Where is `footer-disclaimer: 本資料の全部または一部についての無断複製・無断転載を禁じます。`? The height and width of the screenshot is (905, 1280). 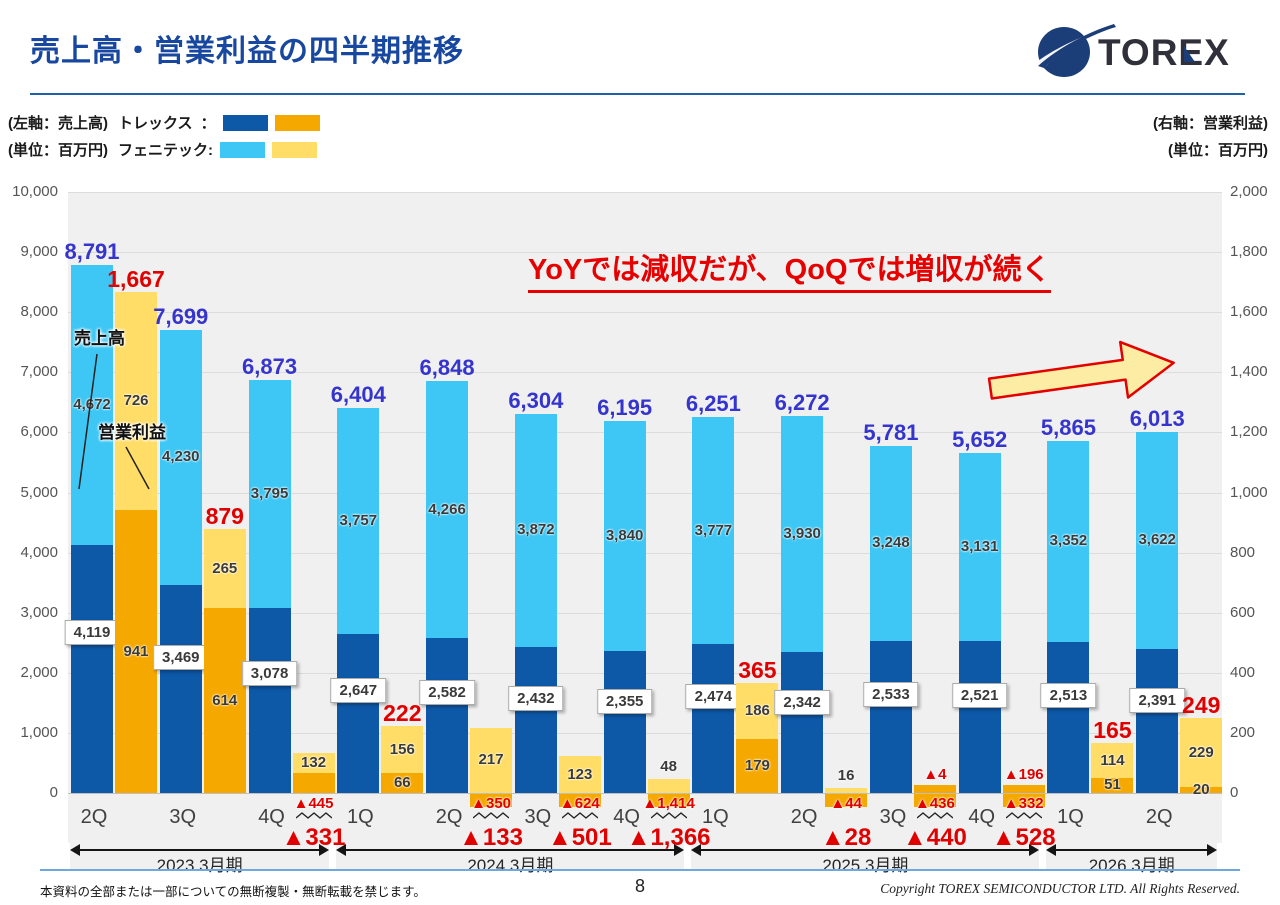 footer-disclaimer: 本資料の全部または一部についての無断複製・無断転載を禁じます。 is located at coordinates (233, 892).